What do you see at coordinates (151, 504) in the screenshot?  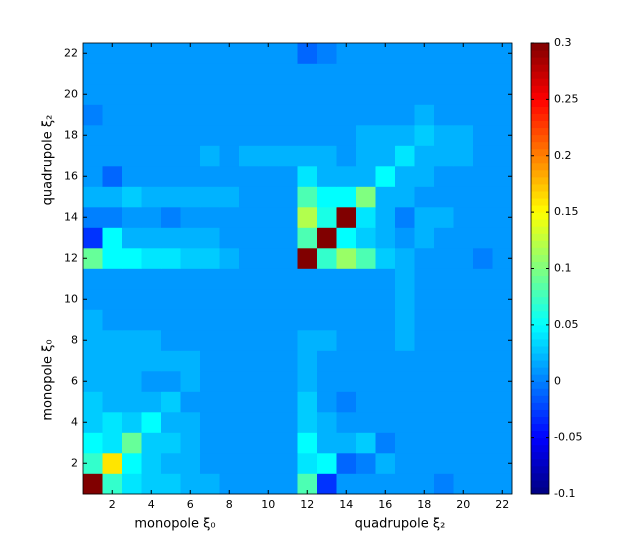 I see `x-tick-label: 4` at bounding box center [151, 504].